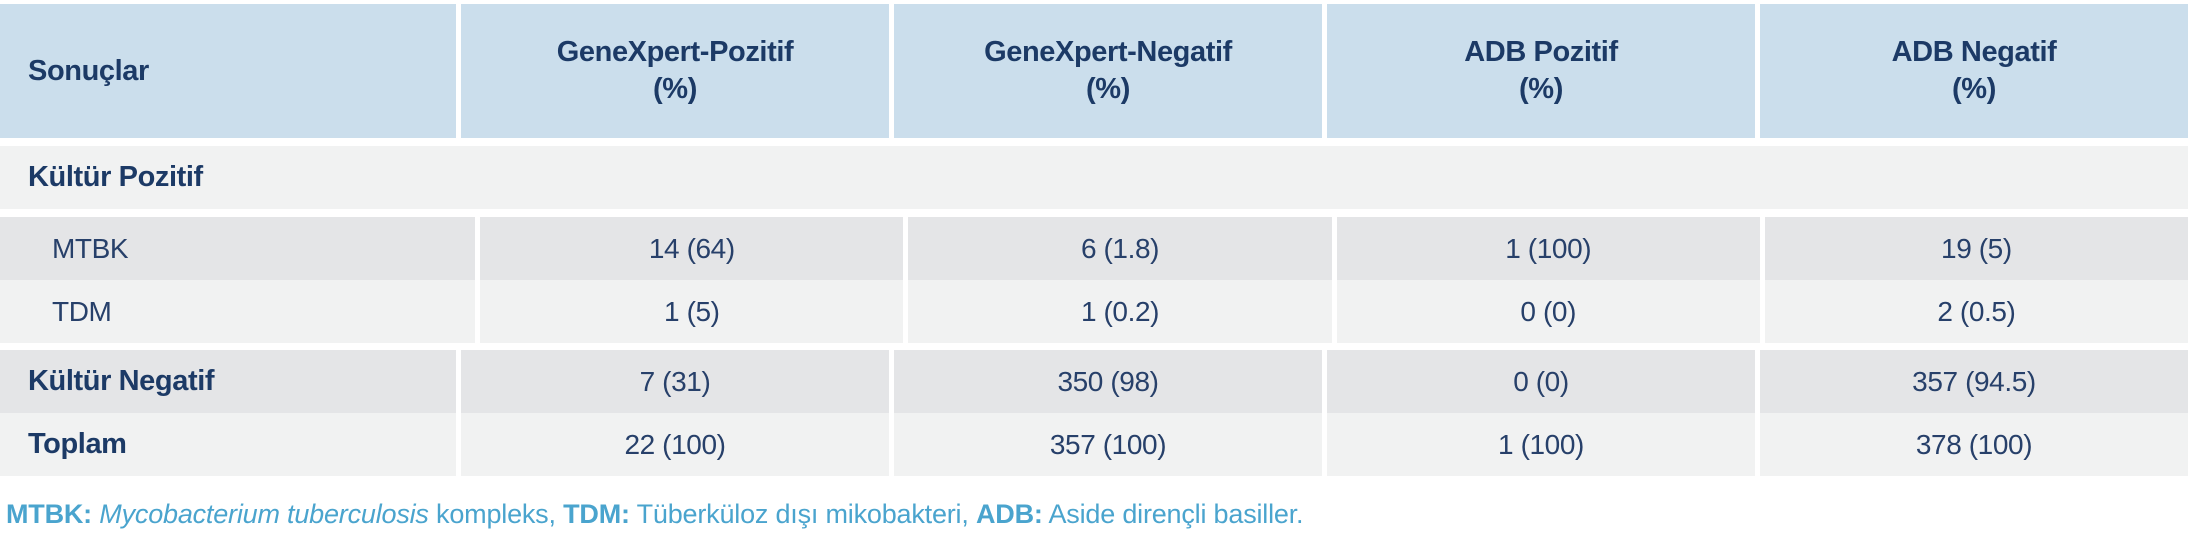  I want to click on data-cell: 2 (0.5), so click(1976, 311).